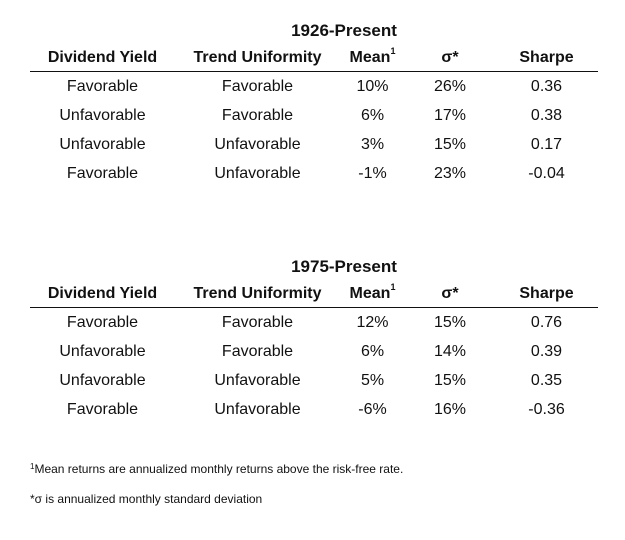  What do you see at coordinates (546, 322) in the screenshot?
I see `cell-sharpe: 0.76` at bounding box center [546, 322].